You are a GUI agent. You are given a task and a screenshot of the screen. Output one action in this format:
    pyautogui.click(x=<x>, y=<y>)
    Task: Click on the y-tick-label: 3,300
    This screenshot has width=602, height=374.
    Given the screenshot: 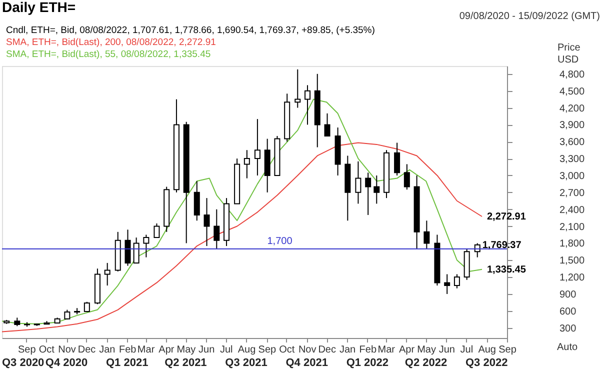 What is the action you would take?
    pyautogui.click(x=572, y=160)
    